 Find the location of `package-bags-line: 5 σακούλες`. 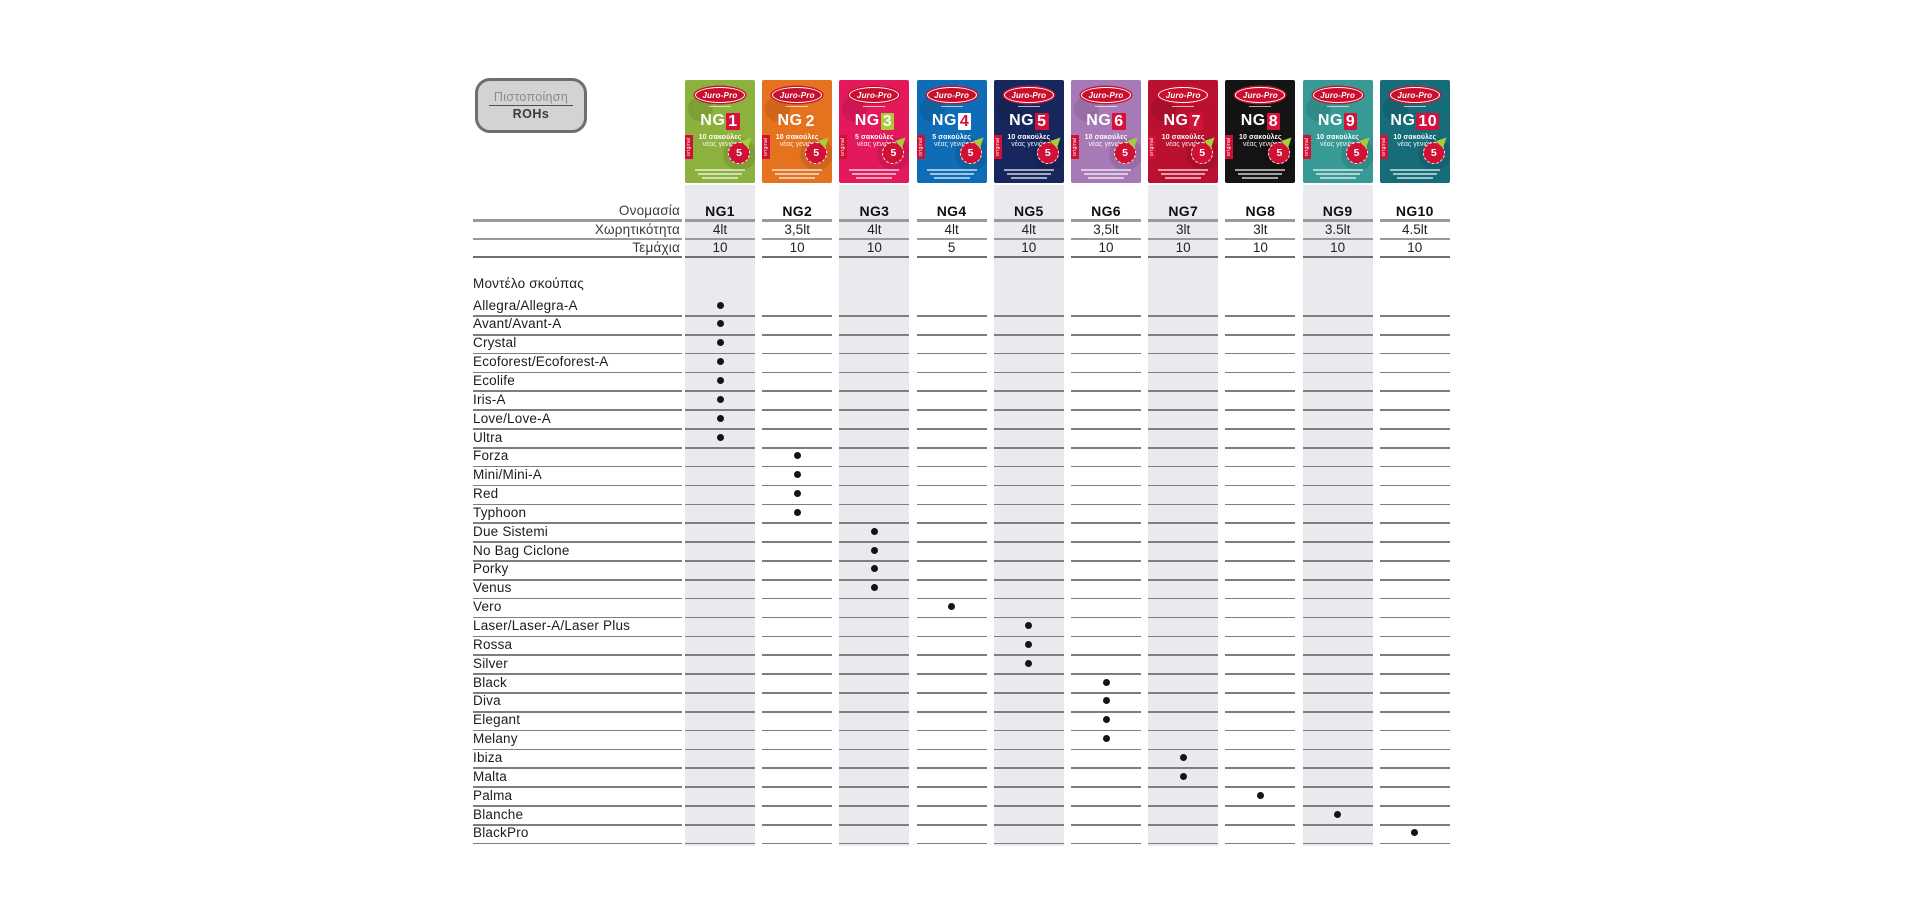

package-bags-line: 5 σακούλες is located at coordinates (951, 137).